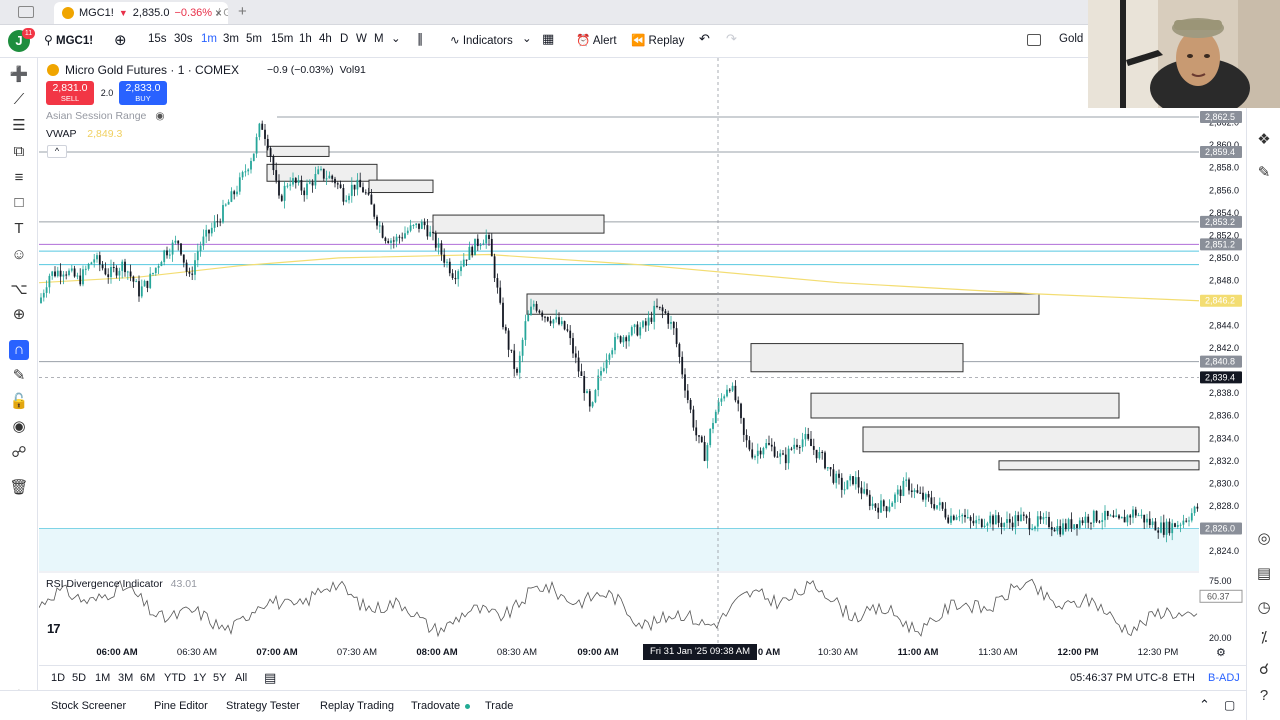 The height and width of the screenshot is (720, 1280). What do you see at coordinates (282, 39) in the screenshot?
I see `interval-15m: 15m` at bounding box center [282, 39].